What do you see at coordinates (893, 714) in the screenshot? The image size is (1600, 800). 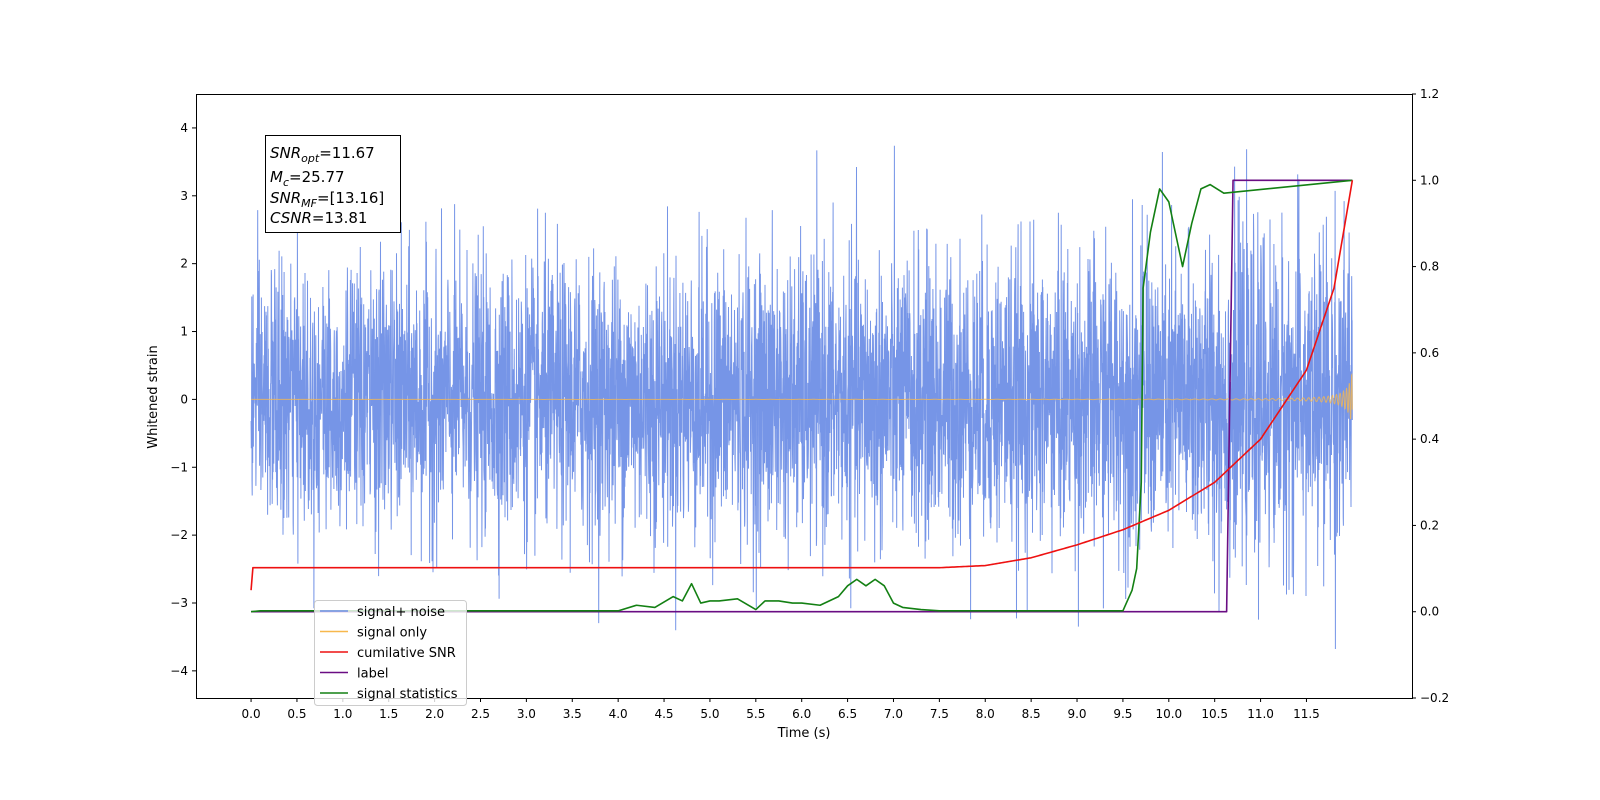 I see `x-tick-label: 7.0` at bounding box center [893, 714].